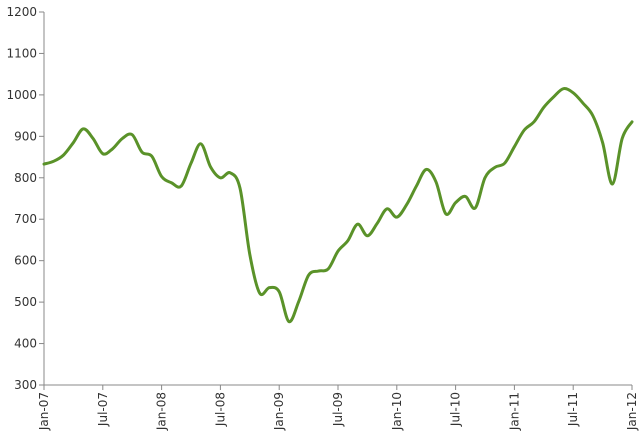  What do you see at coordinates (25, 219) in the screenshot?
I see `y-tick-label: 700` at bounding box center [25, 219].